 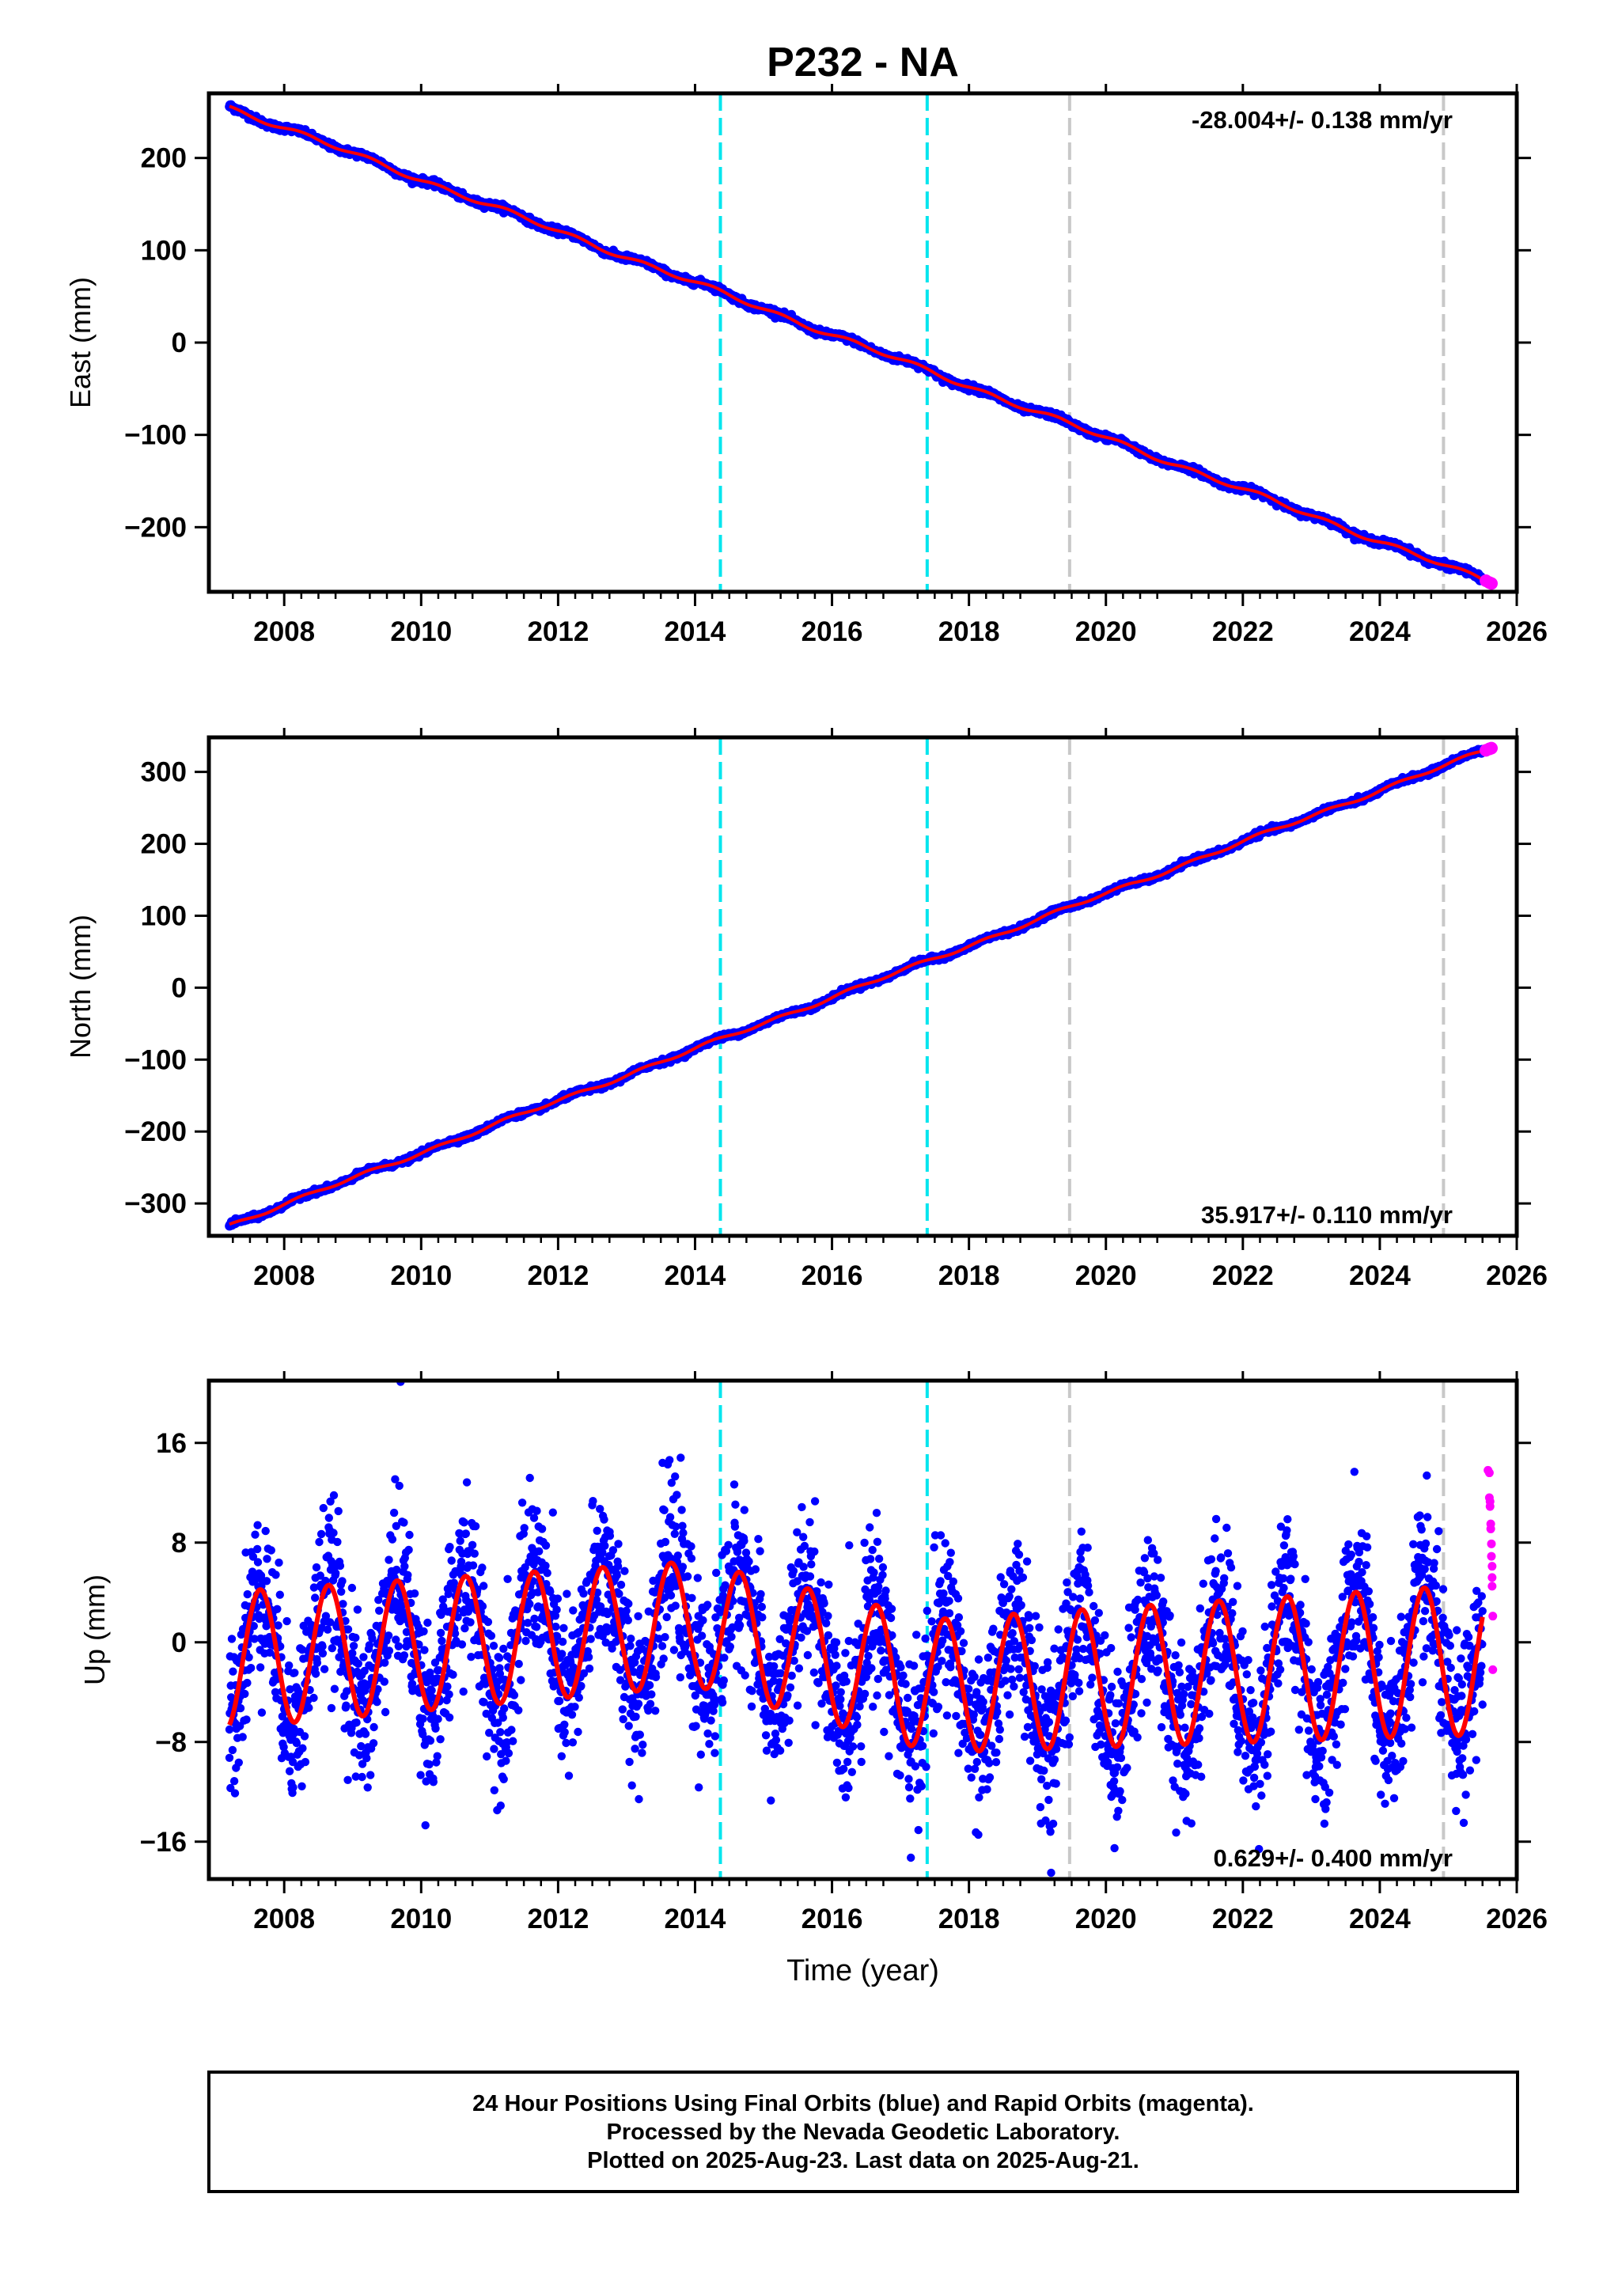 What do you see at coordinates (164, 158) in the screenshot?
I see `y-tick-label: 200` at bounding box center [164, 158].